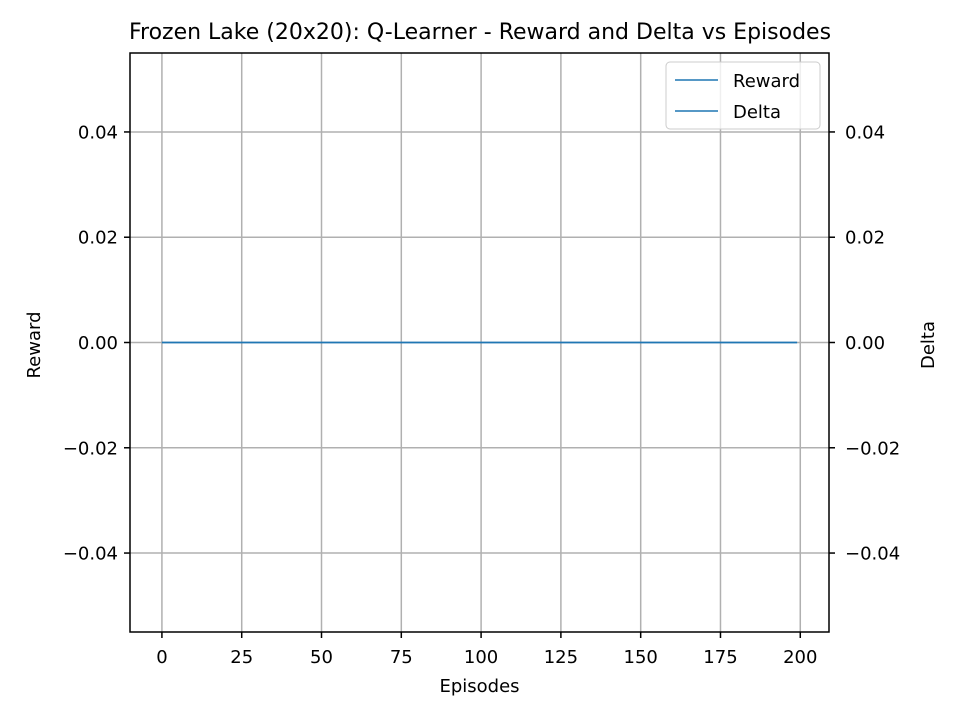  Describe the element at coordinates (928, 345) in the screenshot. I see `y2-axis-label: Delta` at that location.